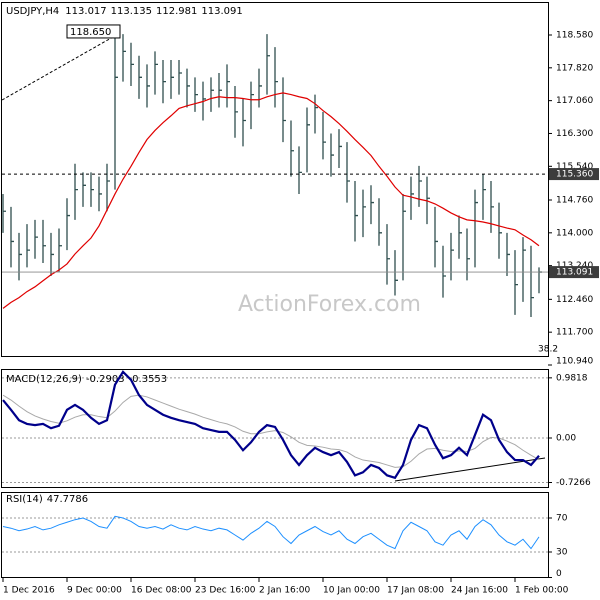 This screenshot has width=600, height=600. I want to click on x-tick-label: 24 Jan 16:00, so click(479, 591).